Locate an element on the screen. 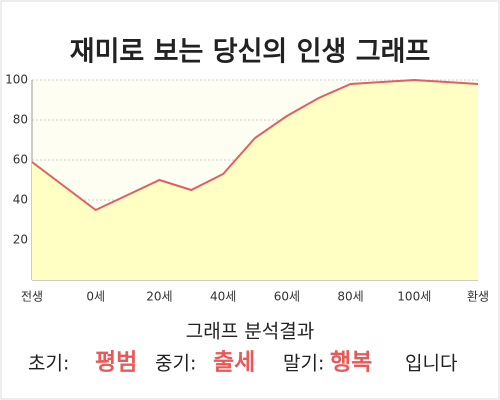 This screenshot has width=500, height=400. y-tick-label: 80 is located at coordinates (20, 120).